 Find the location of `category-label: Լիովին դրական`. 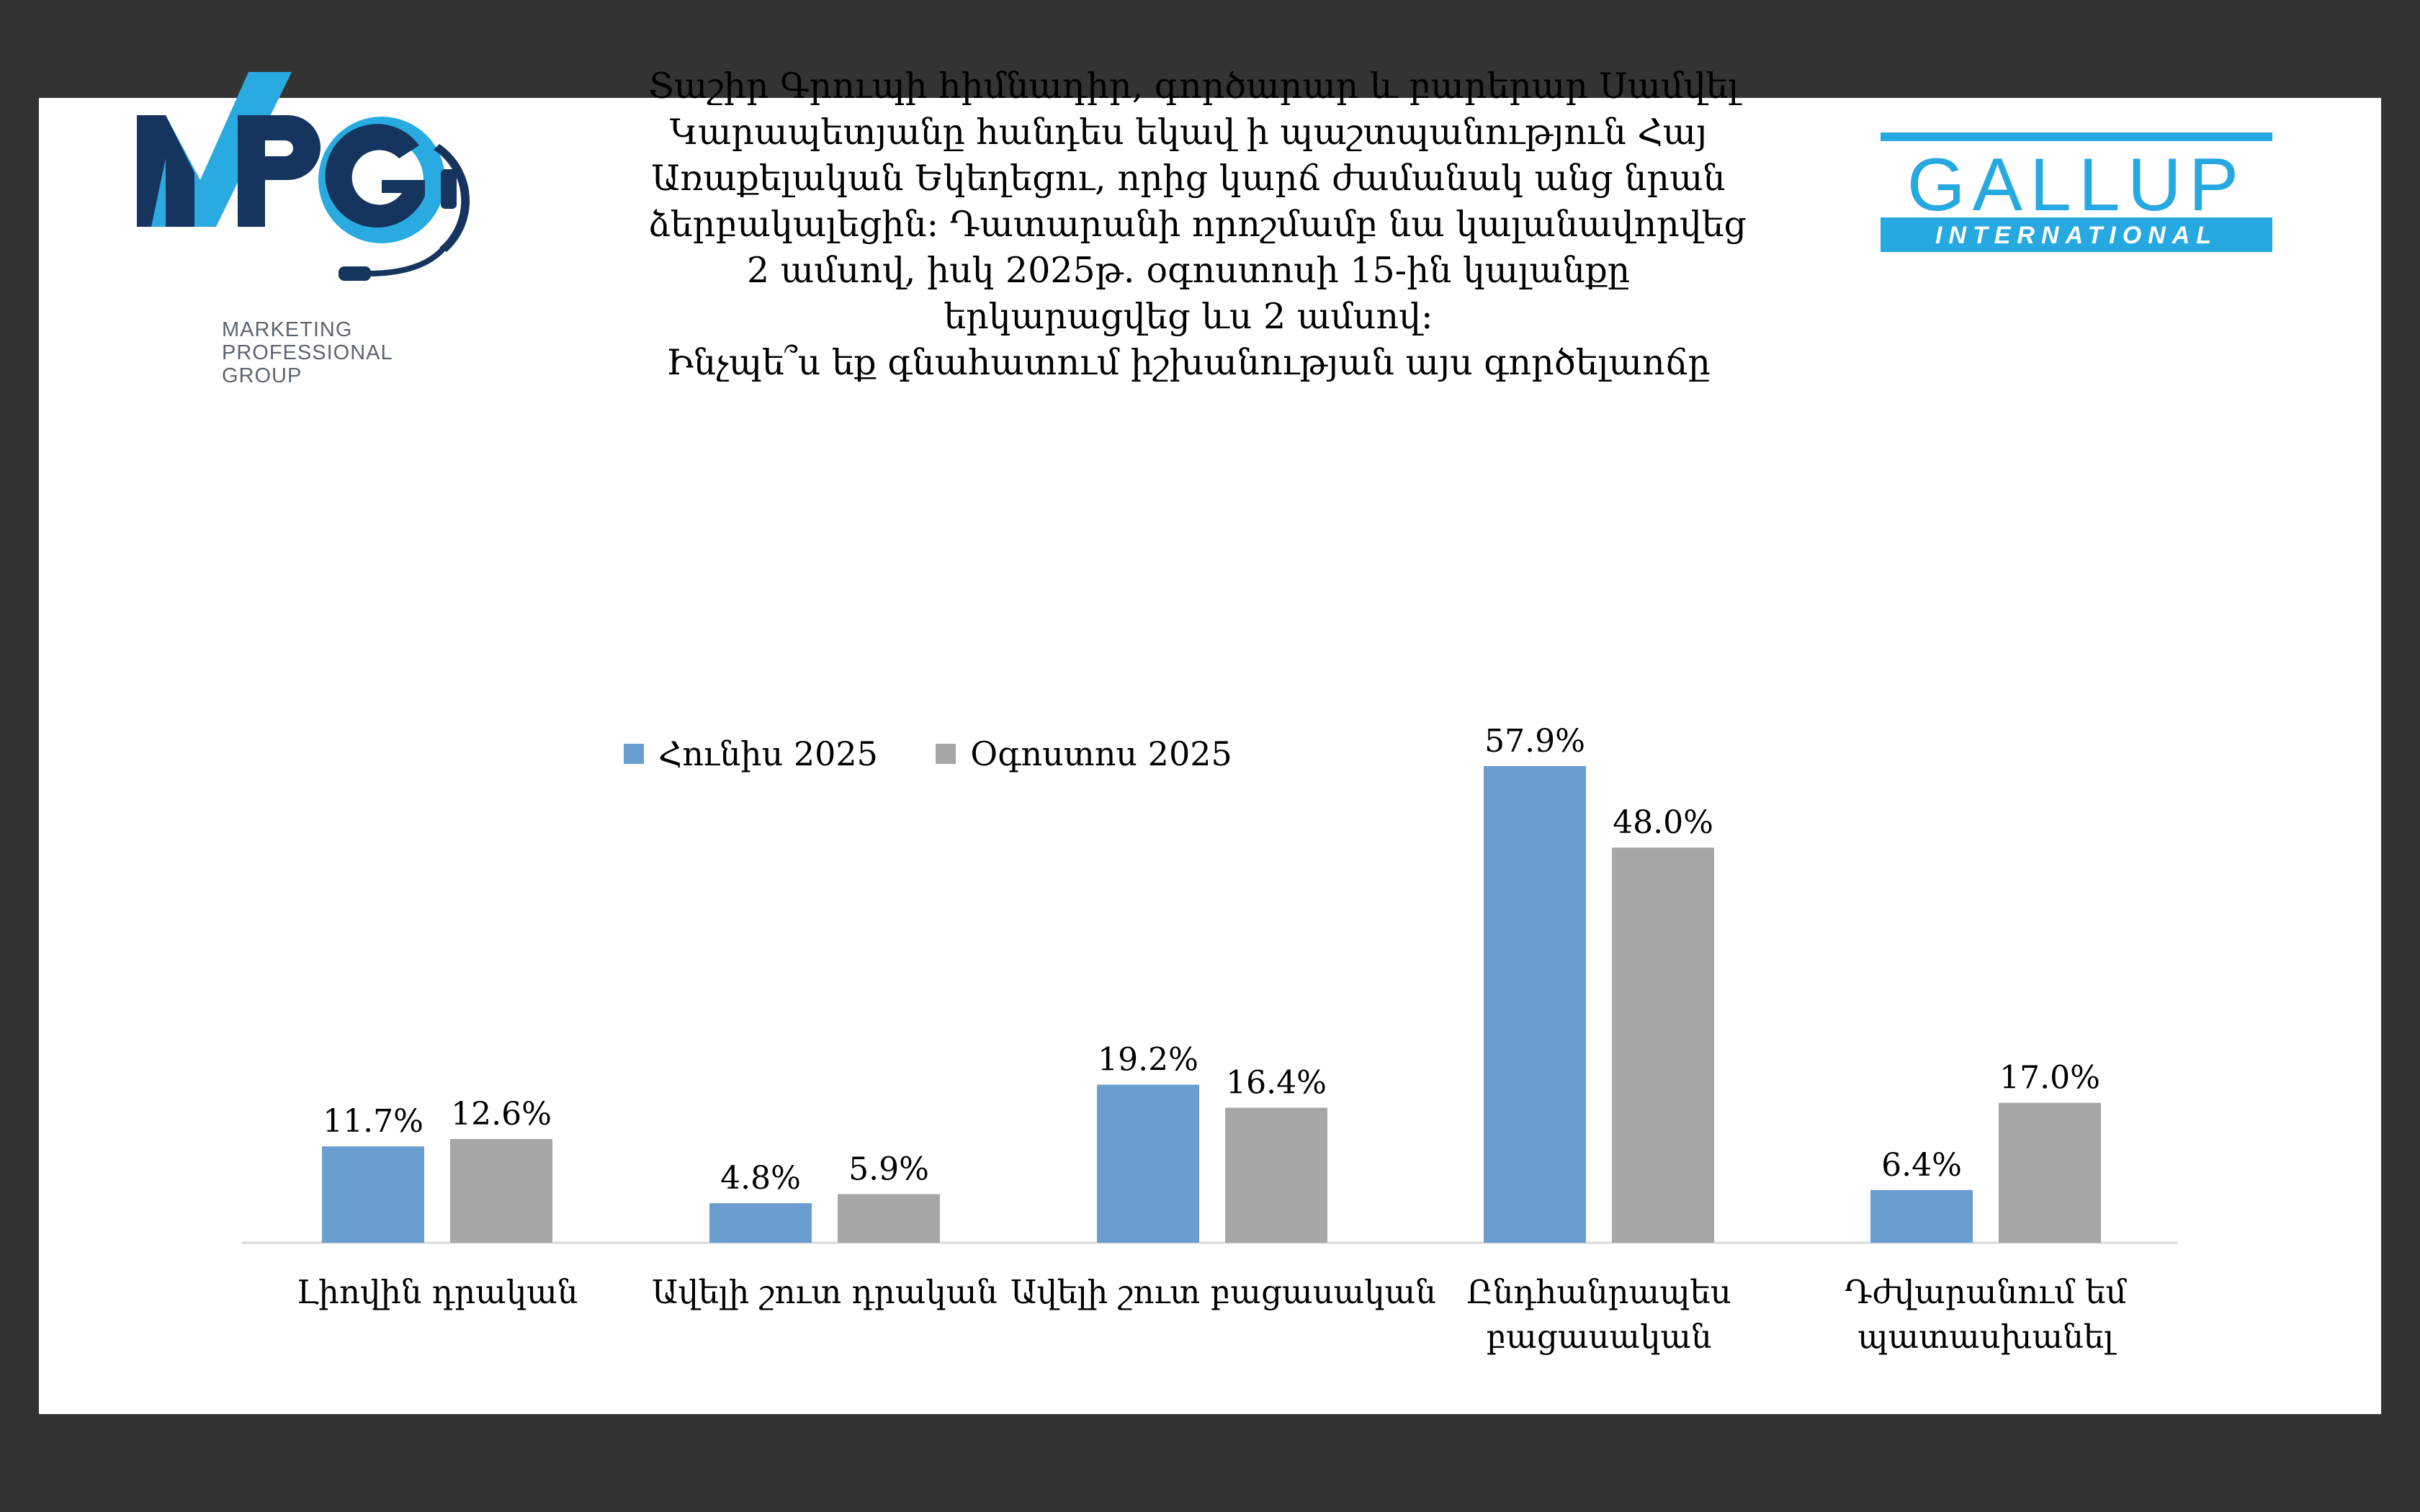

category-label: Լիովին դրական is located at coordinates (438, 1292).